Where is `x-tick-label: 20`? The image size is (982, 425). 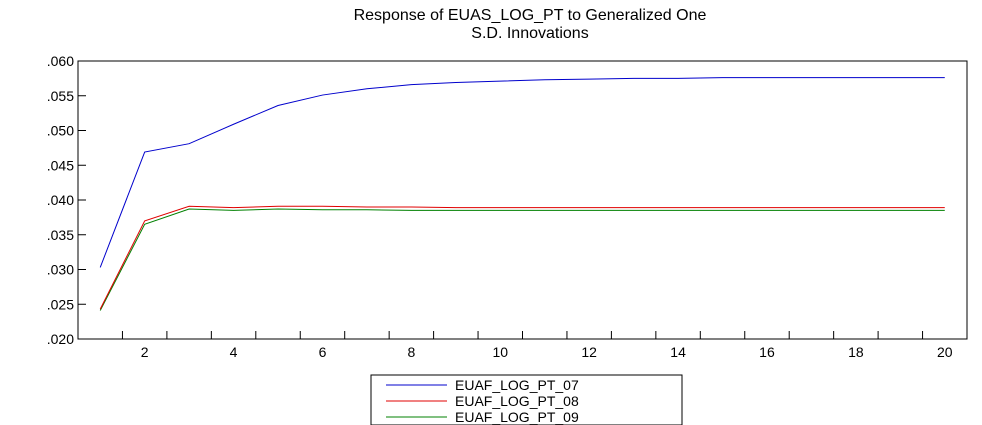 x-tick-label: 20 is located at coordinates (945, 352).